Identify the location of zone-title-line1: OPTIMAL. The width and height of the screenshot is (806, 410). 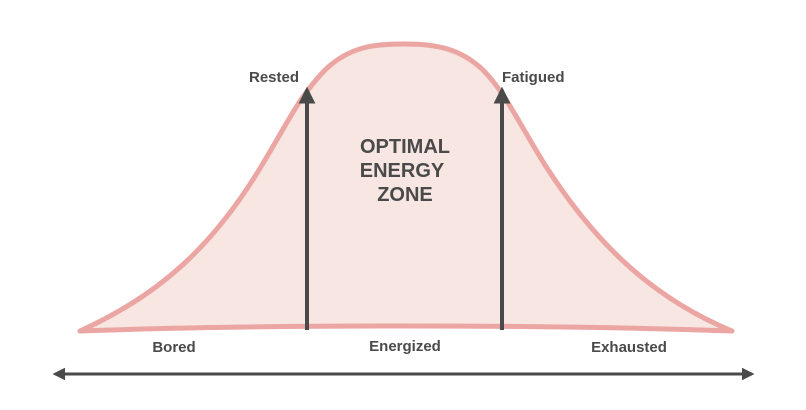
(405, 147).